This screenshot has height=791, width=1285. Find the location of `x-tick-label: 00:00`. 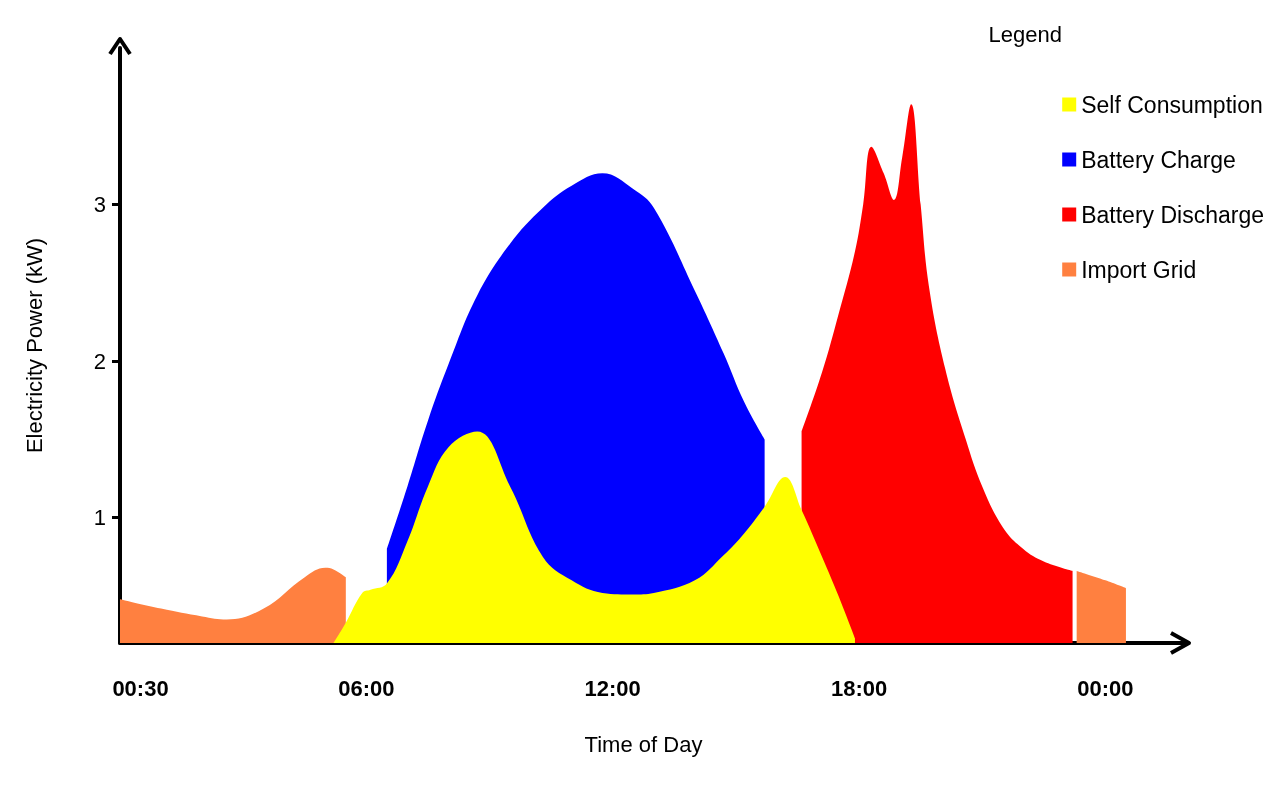

x-tick-label: 00:00 is located at coordinates (1105, 688).